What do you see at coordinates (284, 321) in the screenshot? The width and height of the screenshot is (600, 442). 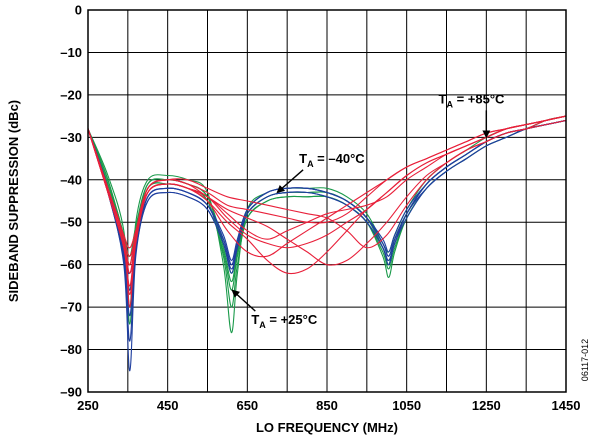 I see `annotation-label: TA = +25°C` at bounding box center [284, 321].